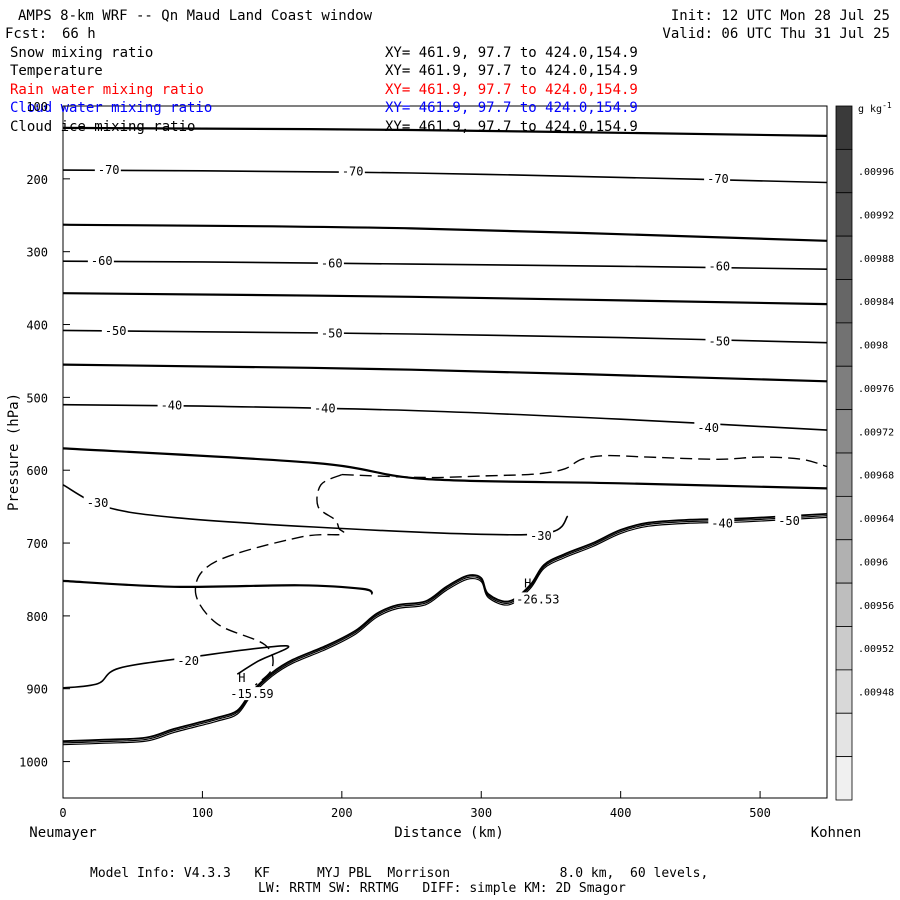  Describe the element at coordinates (836, 833) in the screenshot. I see `x-right-endpoint: Kohnen` at that location.